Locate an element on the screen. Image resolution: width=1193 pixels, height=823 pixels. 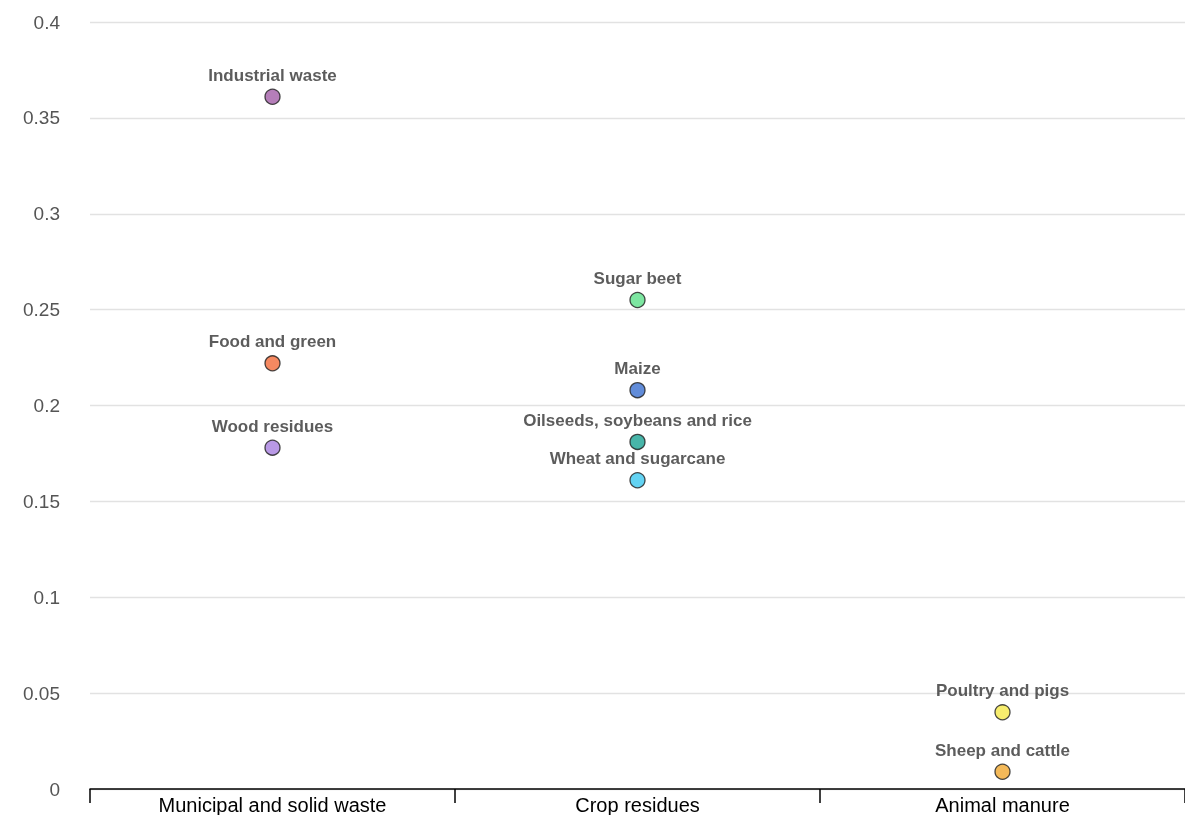
series-label: Maize is located at coordinates (637, 369).